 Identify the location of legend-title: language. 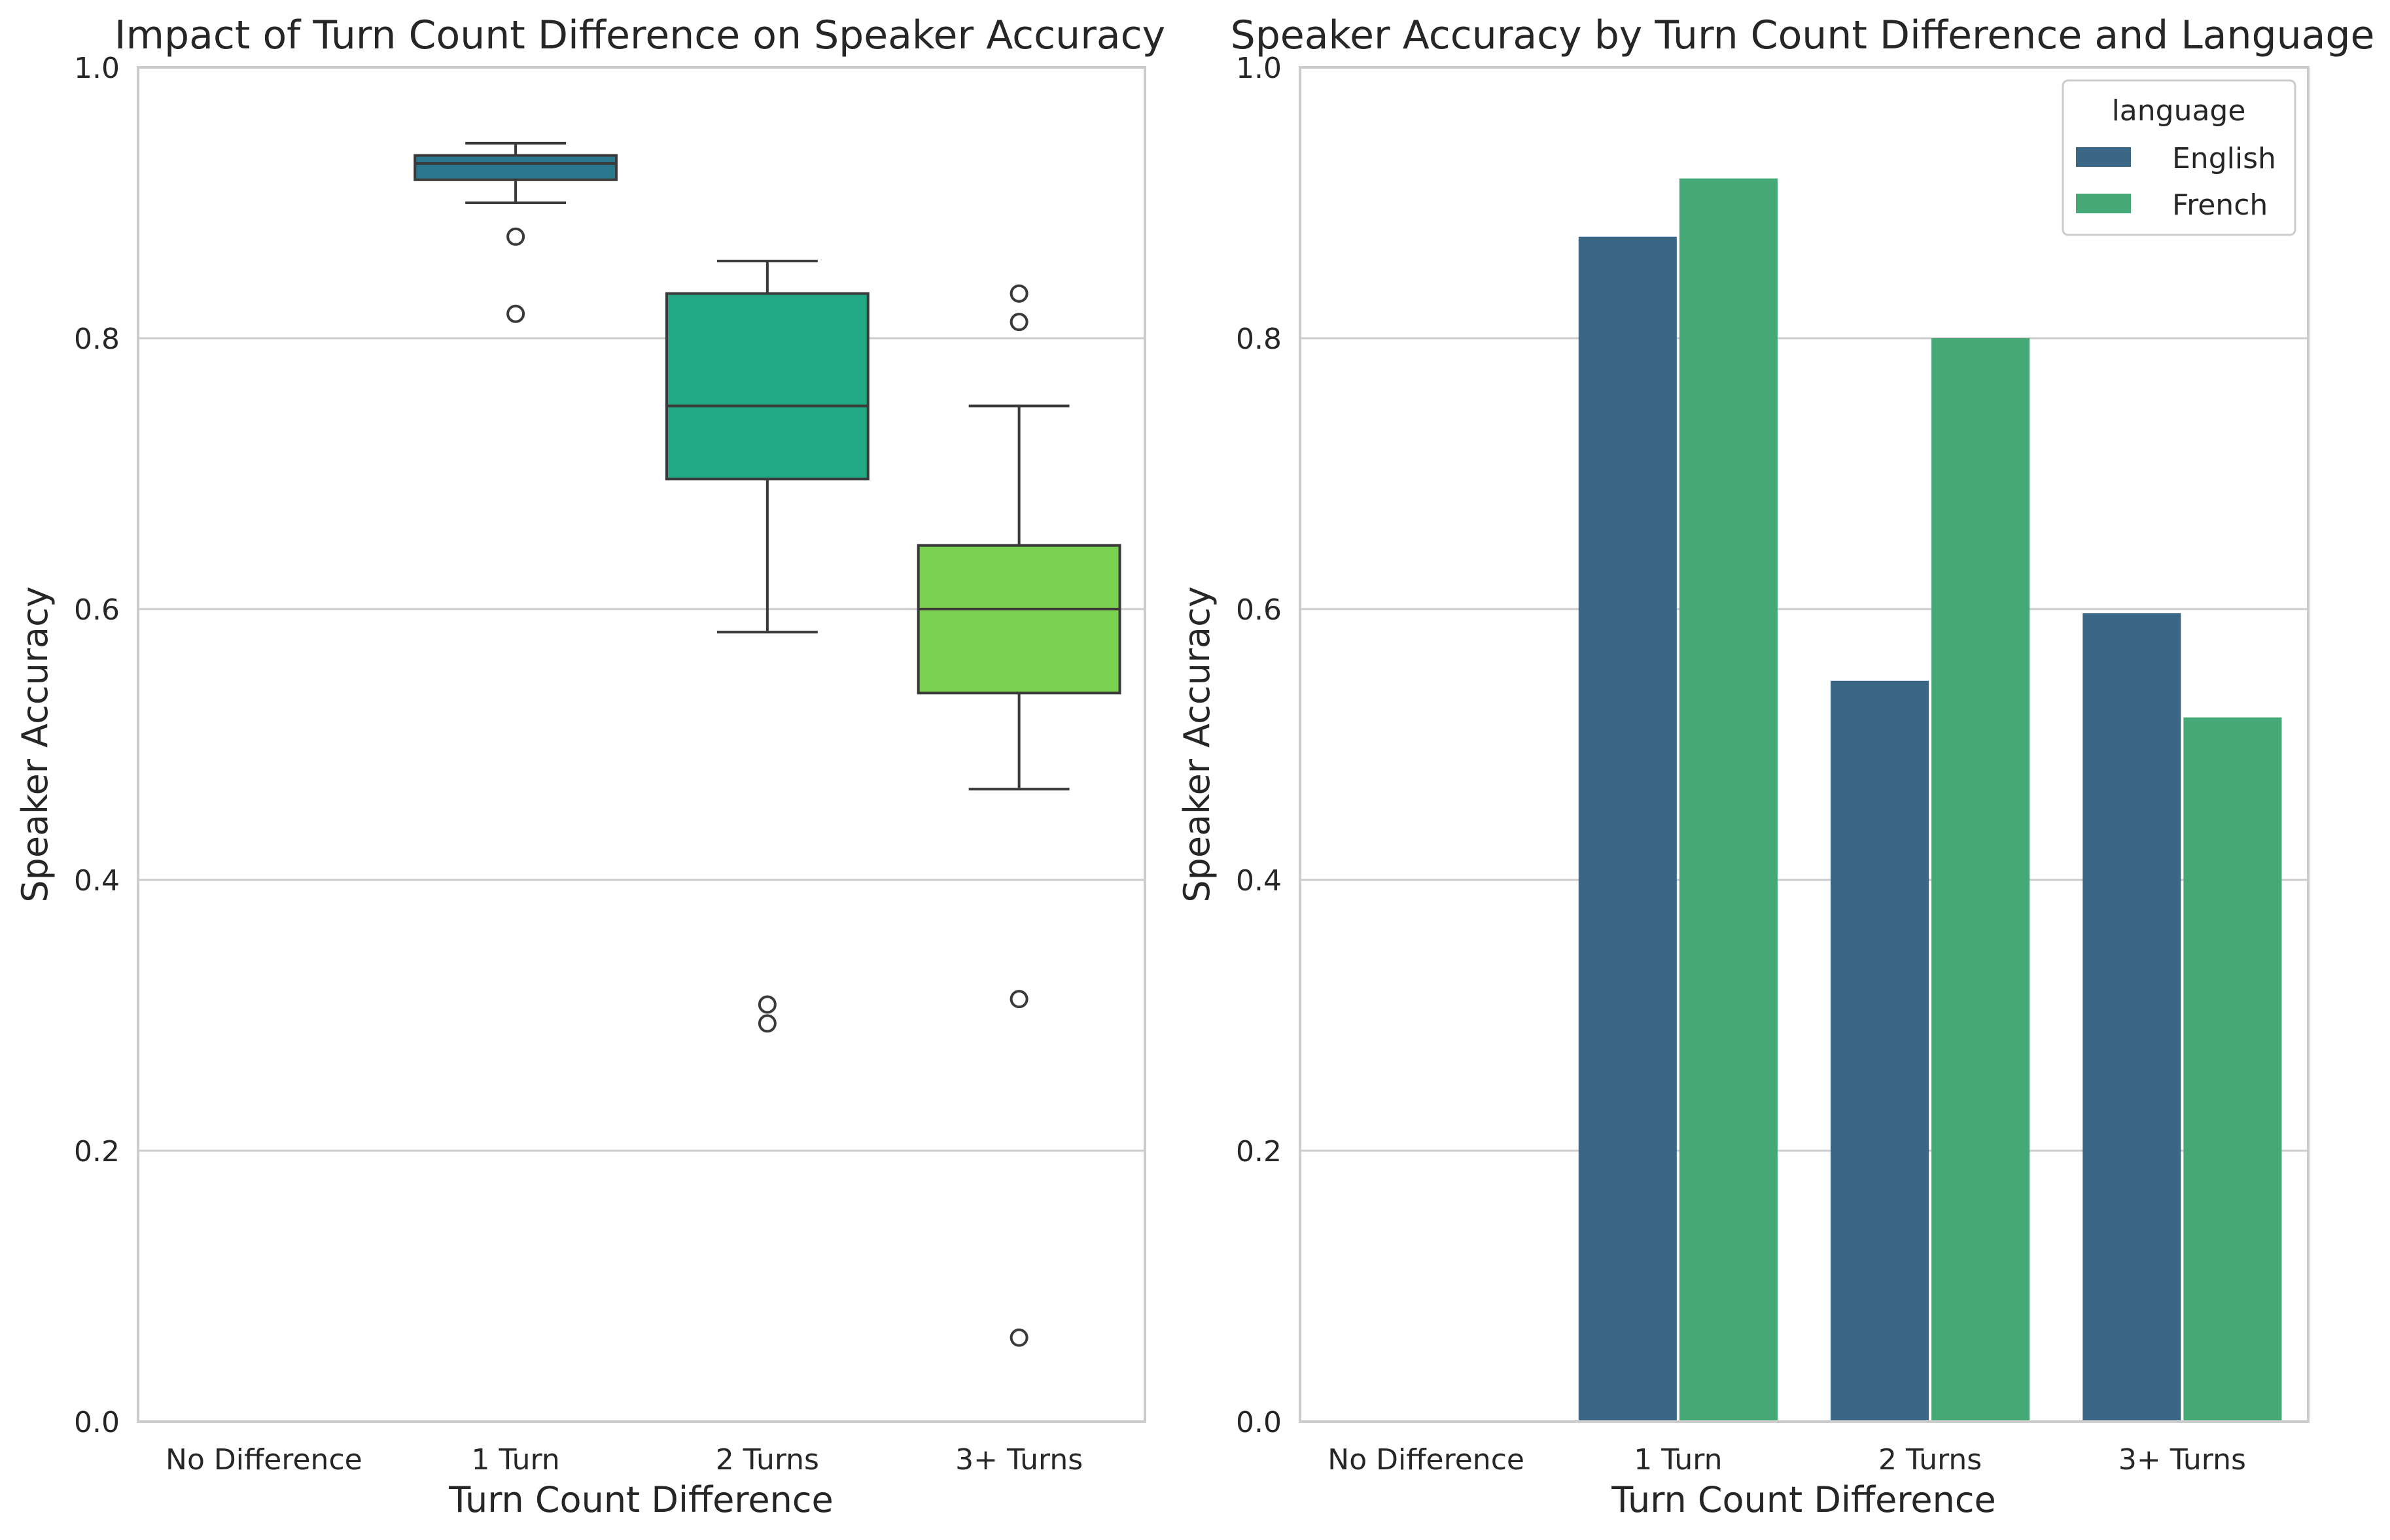
(2179, 111).